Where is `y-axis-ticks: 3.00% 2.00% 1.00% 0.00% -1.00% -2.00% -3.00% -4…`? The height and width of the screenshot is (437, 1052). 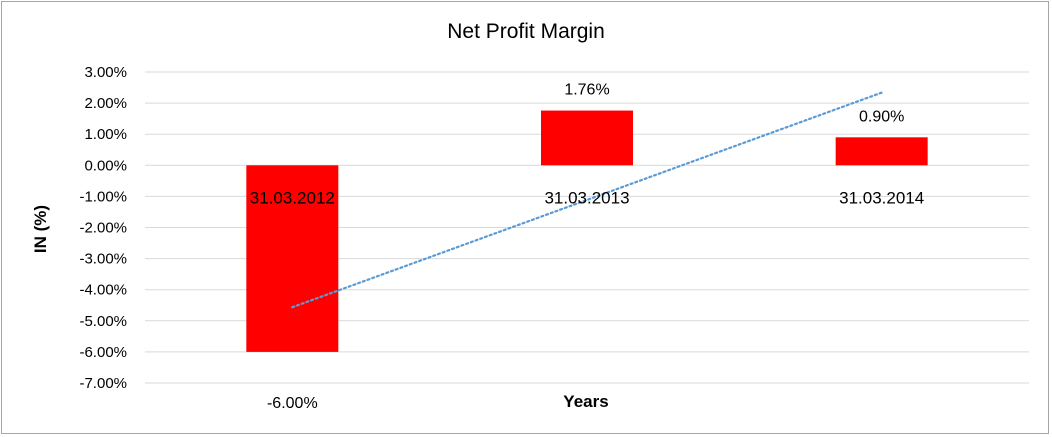 y-axis-ticks: 3.00% 2.00% 1.00% 0.00% -1.00% -2.00% -3.00% -4… is located at coordinates (103, 228).